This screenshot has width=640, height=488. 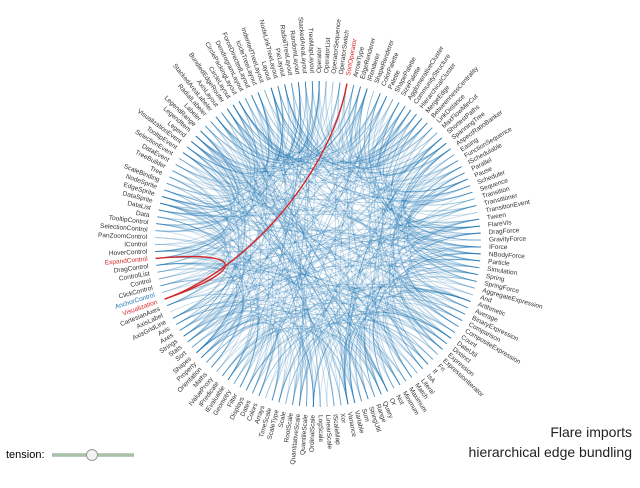 I want to click on tension-slider, so click(x=93, y=455).